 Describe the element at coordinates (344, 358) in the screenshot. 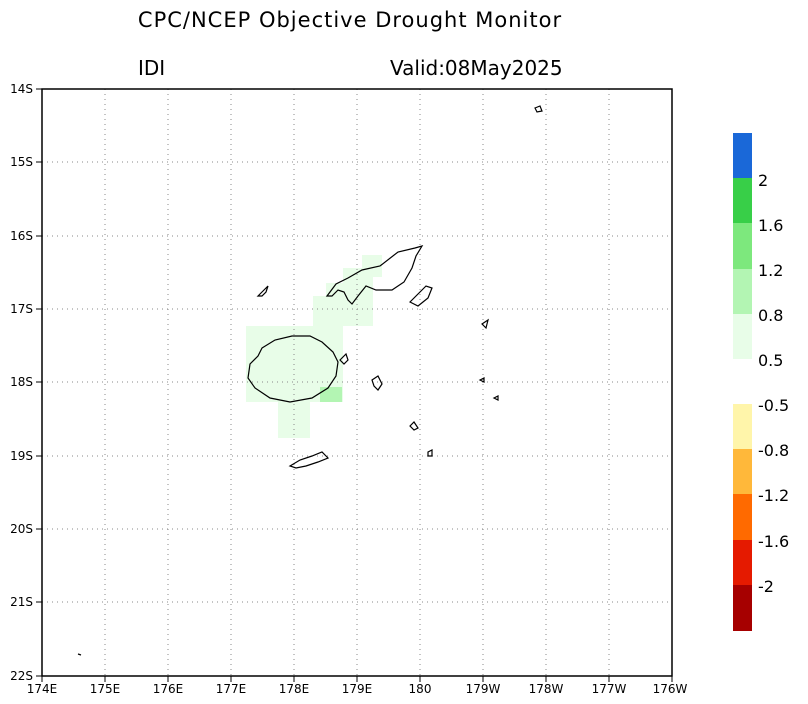

I see `coast-ovalau` at that location.